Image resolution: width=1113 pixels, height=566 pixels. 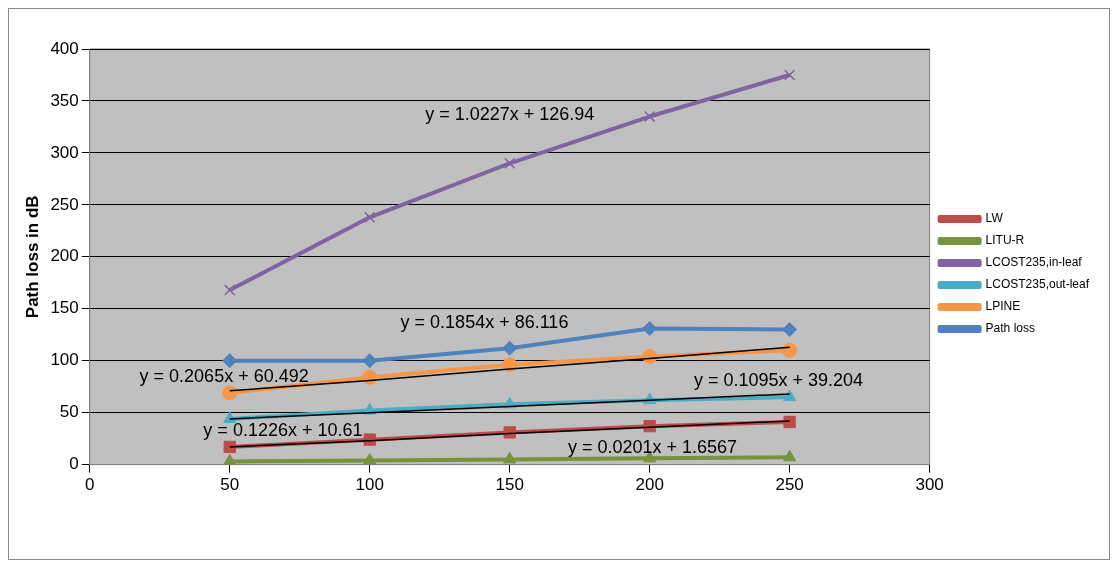 I want to click on y-tick-label: 100, so click(x=64, y=360).